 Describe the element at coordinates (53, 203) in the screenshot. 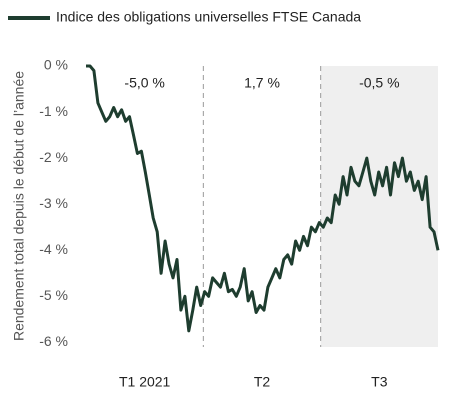

I see `y-tick-label: -3 %` at that location.